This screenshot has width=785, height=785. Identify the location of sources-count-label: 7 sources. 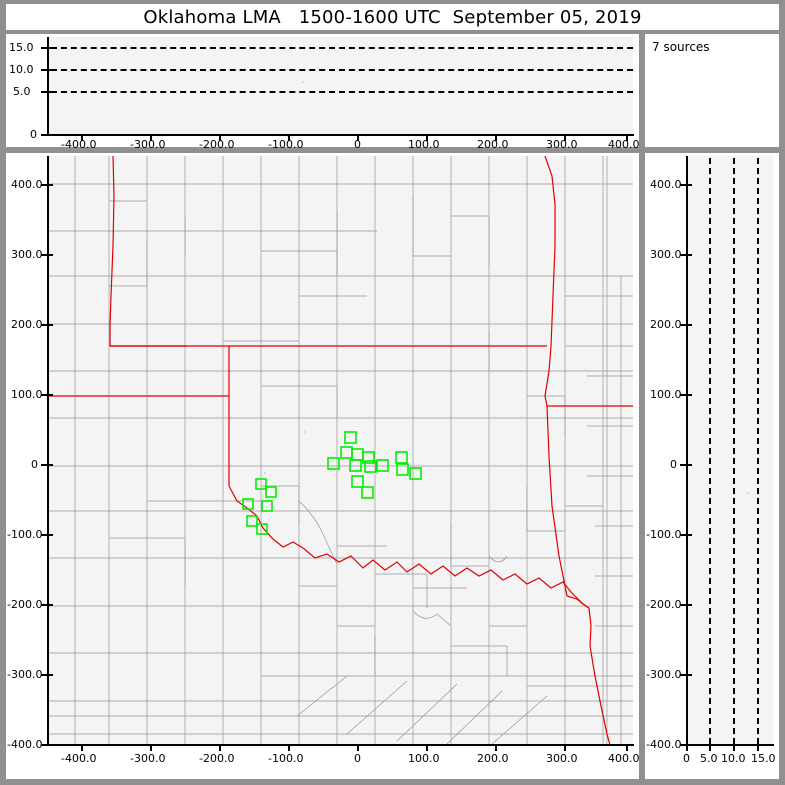
(681, 47).